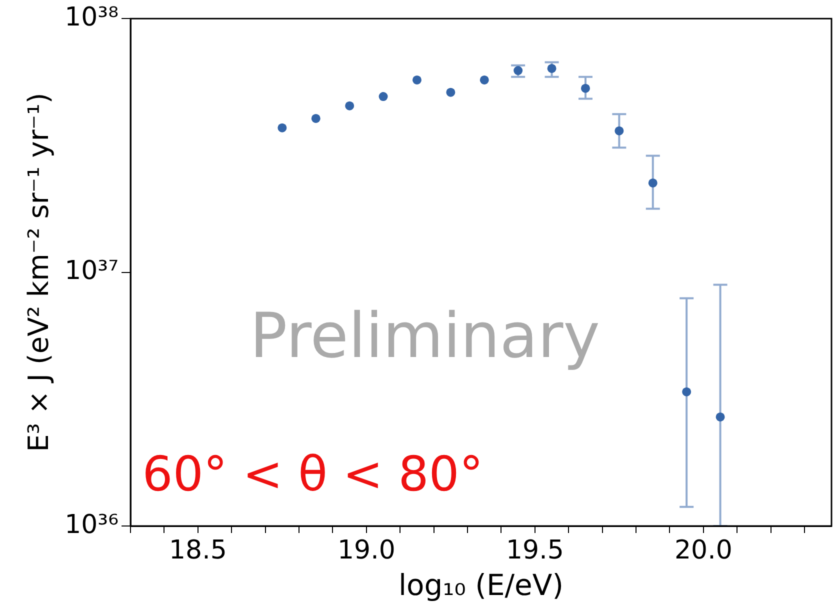 This screenshot has width=836, height=611. I want to click on annotation: Preliminary, so click(425, 335).